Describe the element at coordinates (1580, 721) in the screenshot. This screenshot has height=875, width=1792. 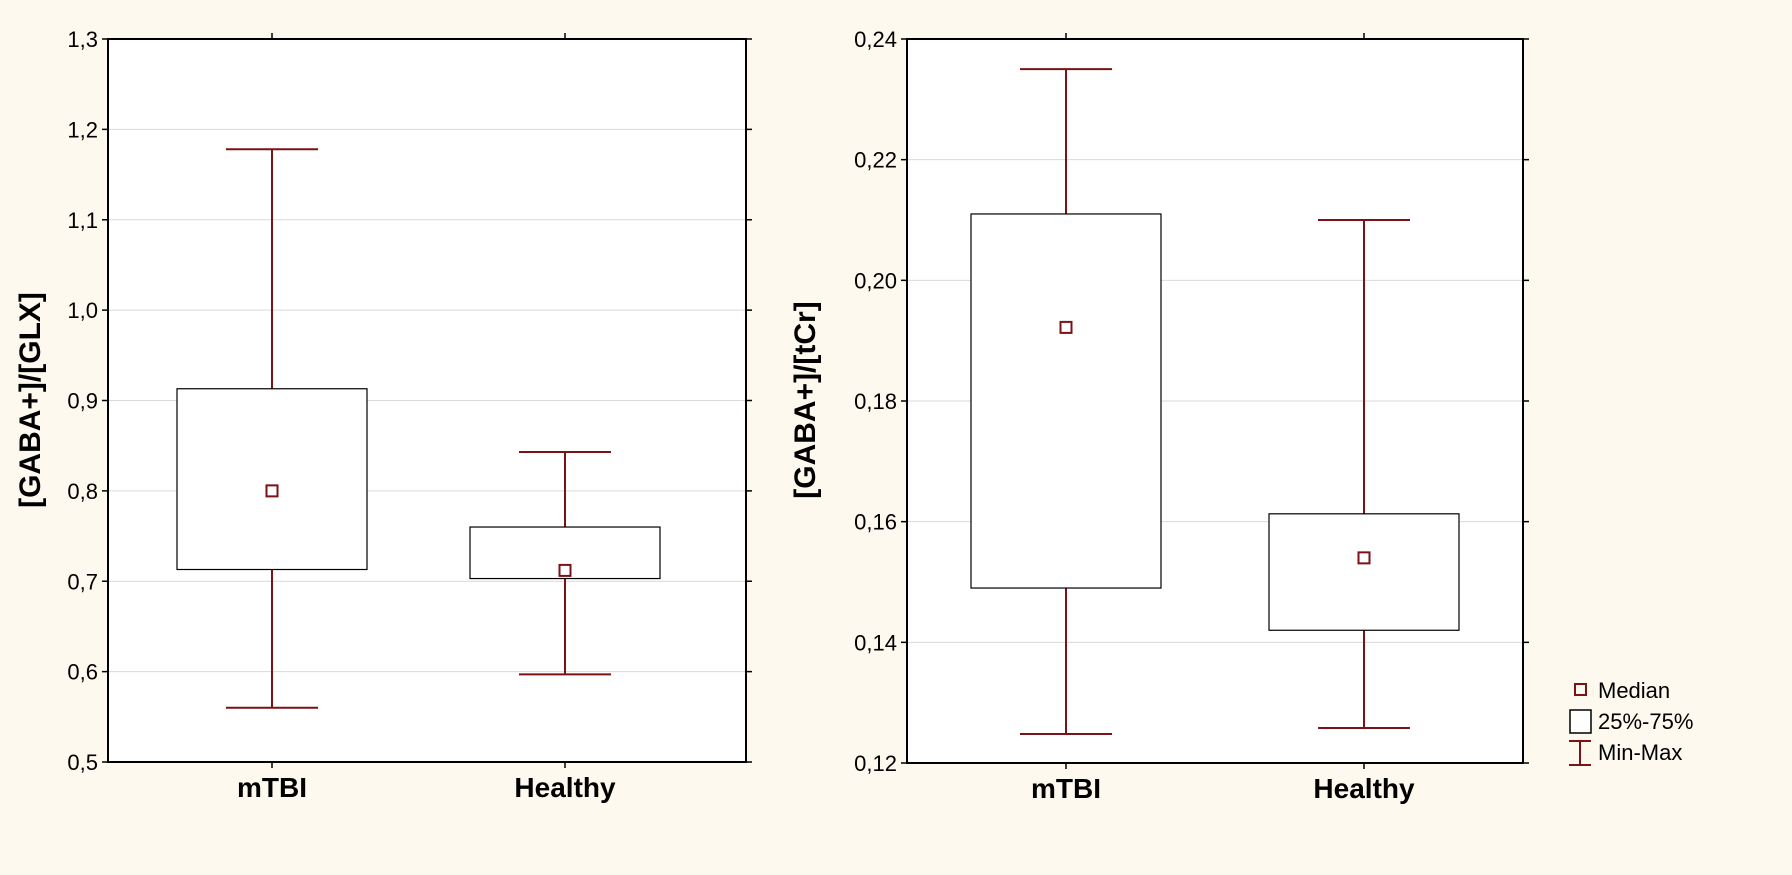
I see `legend-box-symbol` at that location.